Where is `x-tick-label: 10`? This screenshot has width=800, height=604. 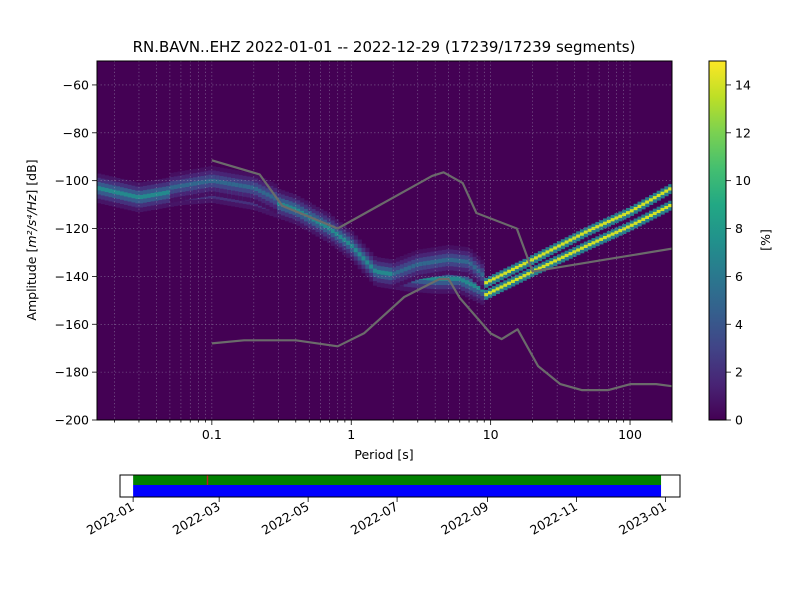
x-tick-label: 10 is located at coordinates (491, 434).